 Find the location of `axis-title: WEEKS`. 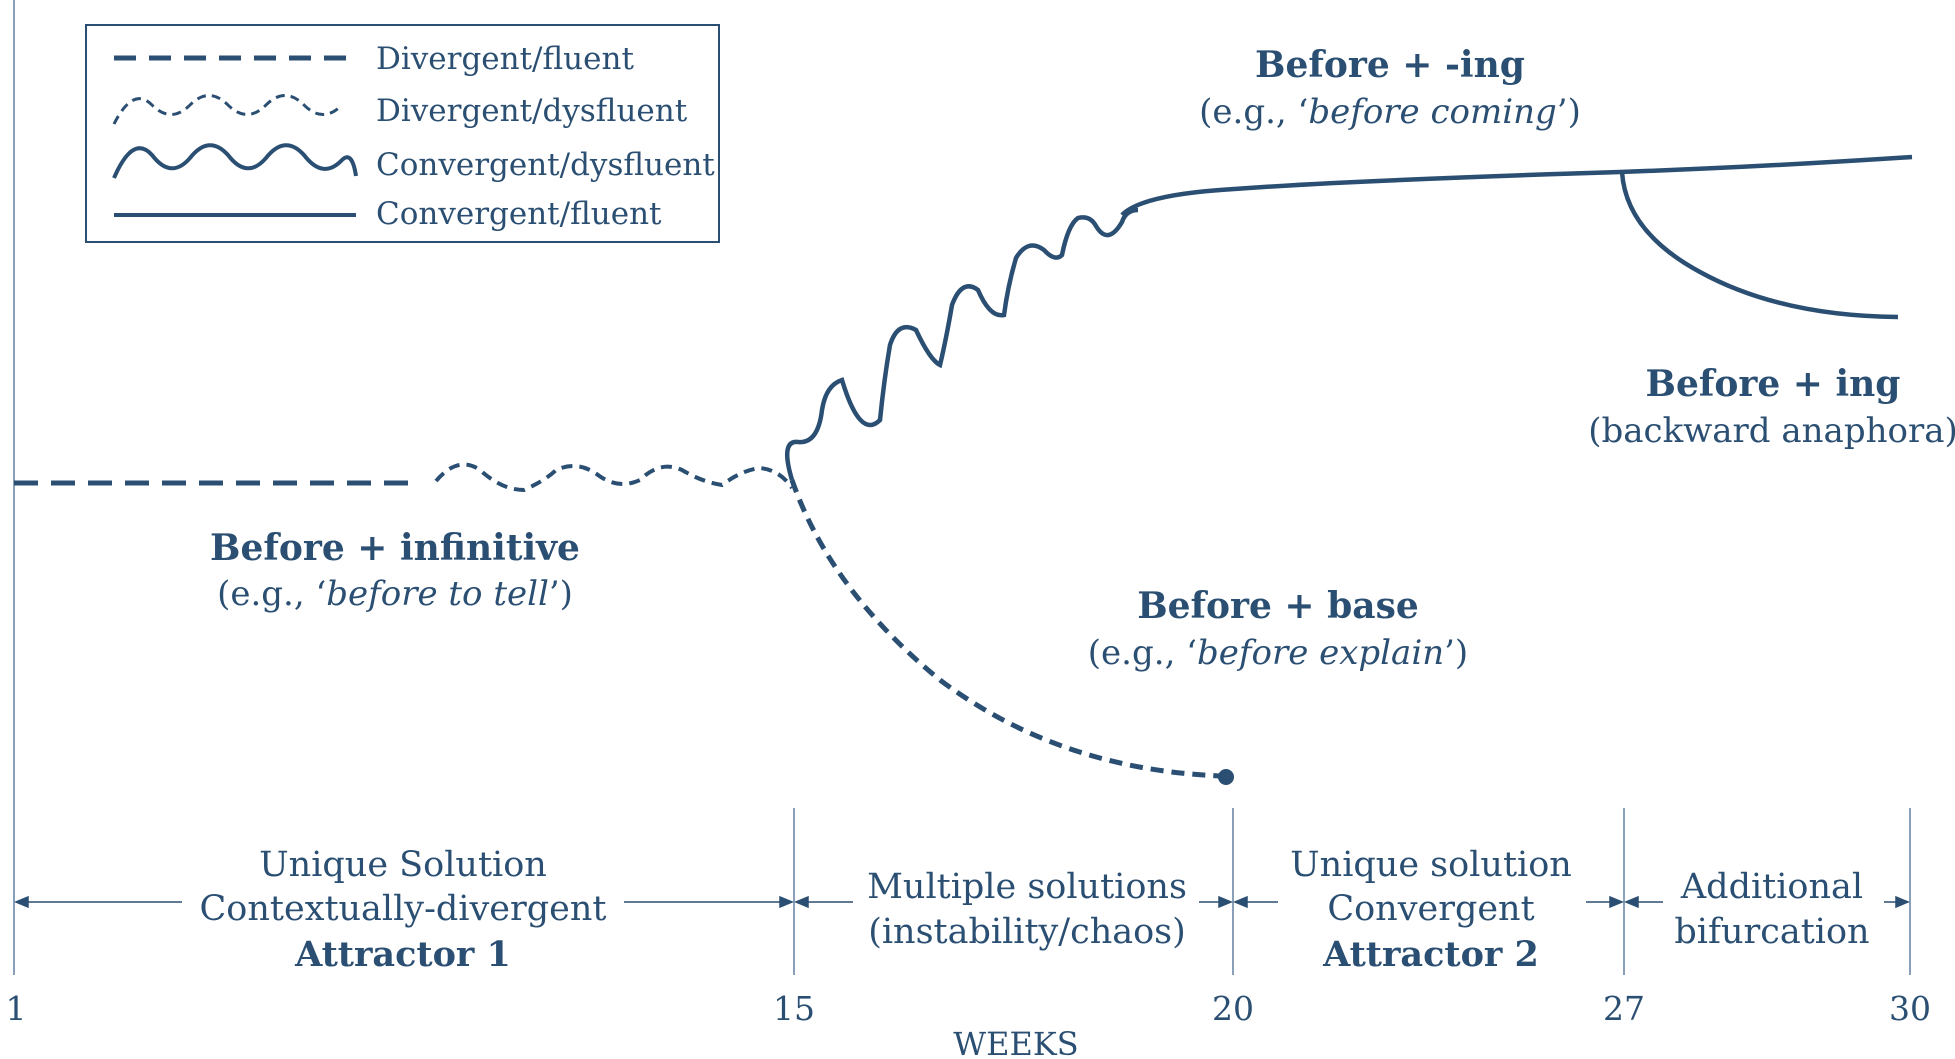

axis-title: WEEKS is located at coordinates (1015, 1042).